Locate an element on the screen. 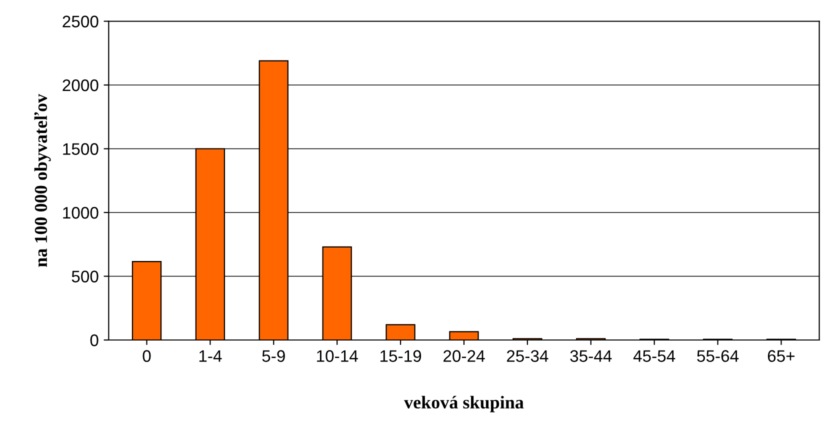 The height and width of the screenshot is (425, 836). x-tick-label: 15-19 is located at coordinates (401, 356).